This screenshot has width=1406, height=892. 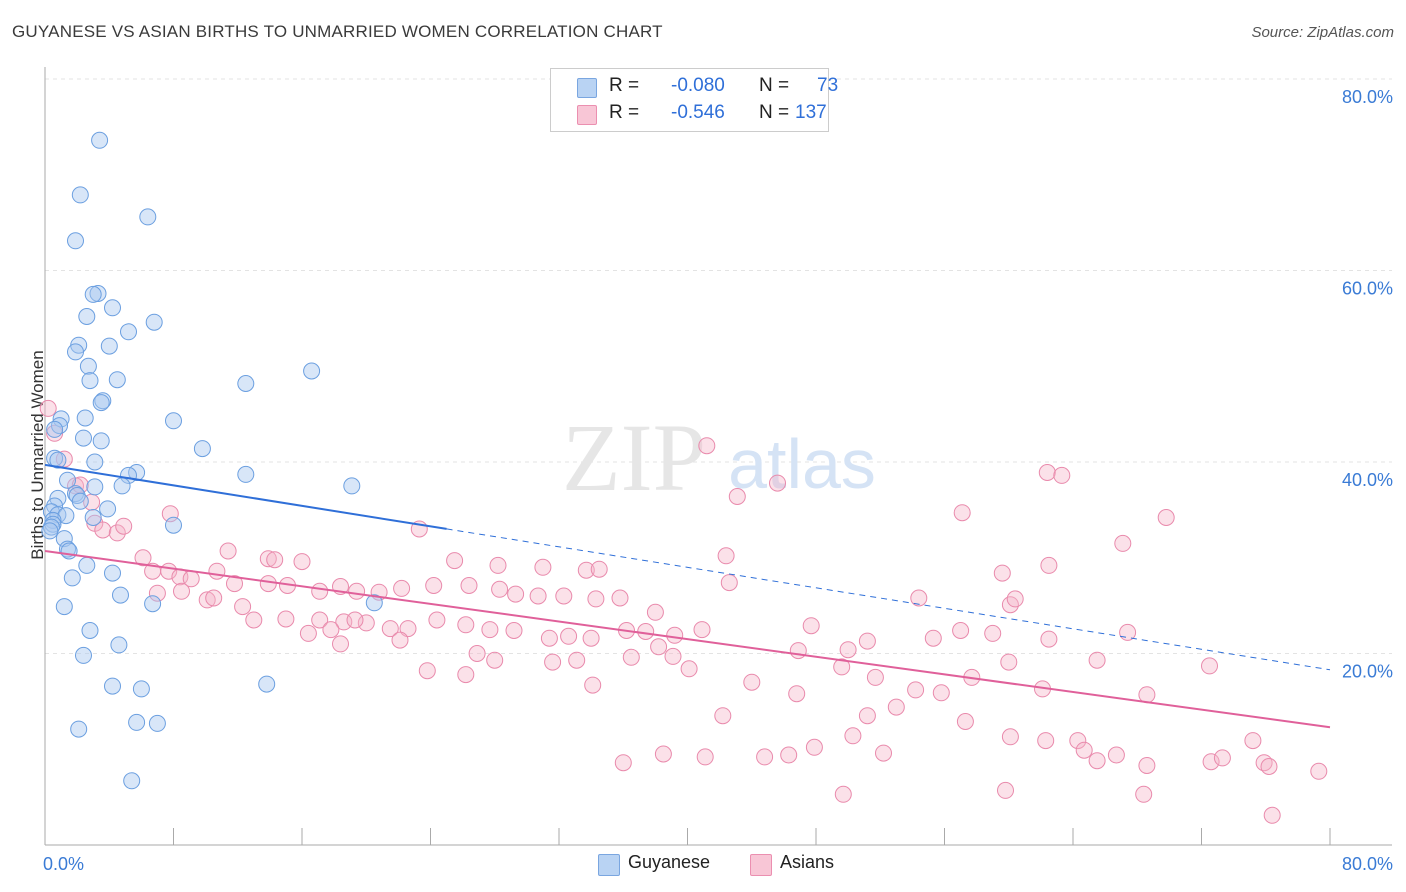 I want to click on correlation-legend: R = -0.080 N = 73 R = -0.546 N = 137, so click(x=694, y=100).